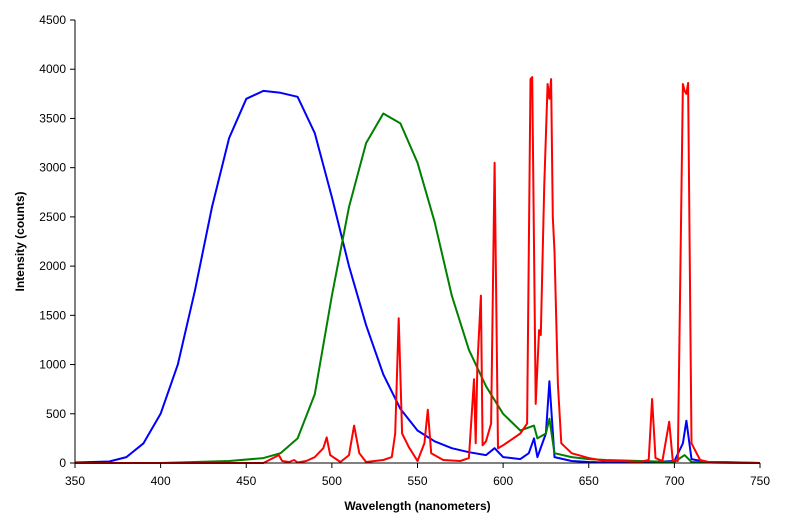  What do you see at coordinates (52, 20) in the screenshot?
I see `y-tick-label: 4500` at bounding box center [52, 20].